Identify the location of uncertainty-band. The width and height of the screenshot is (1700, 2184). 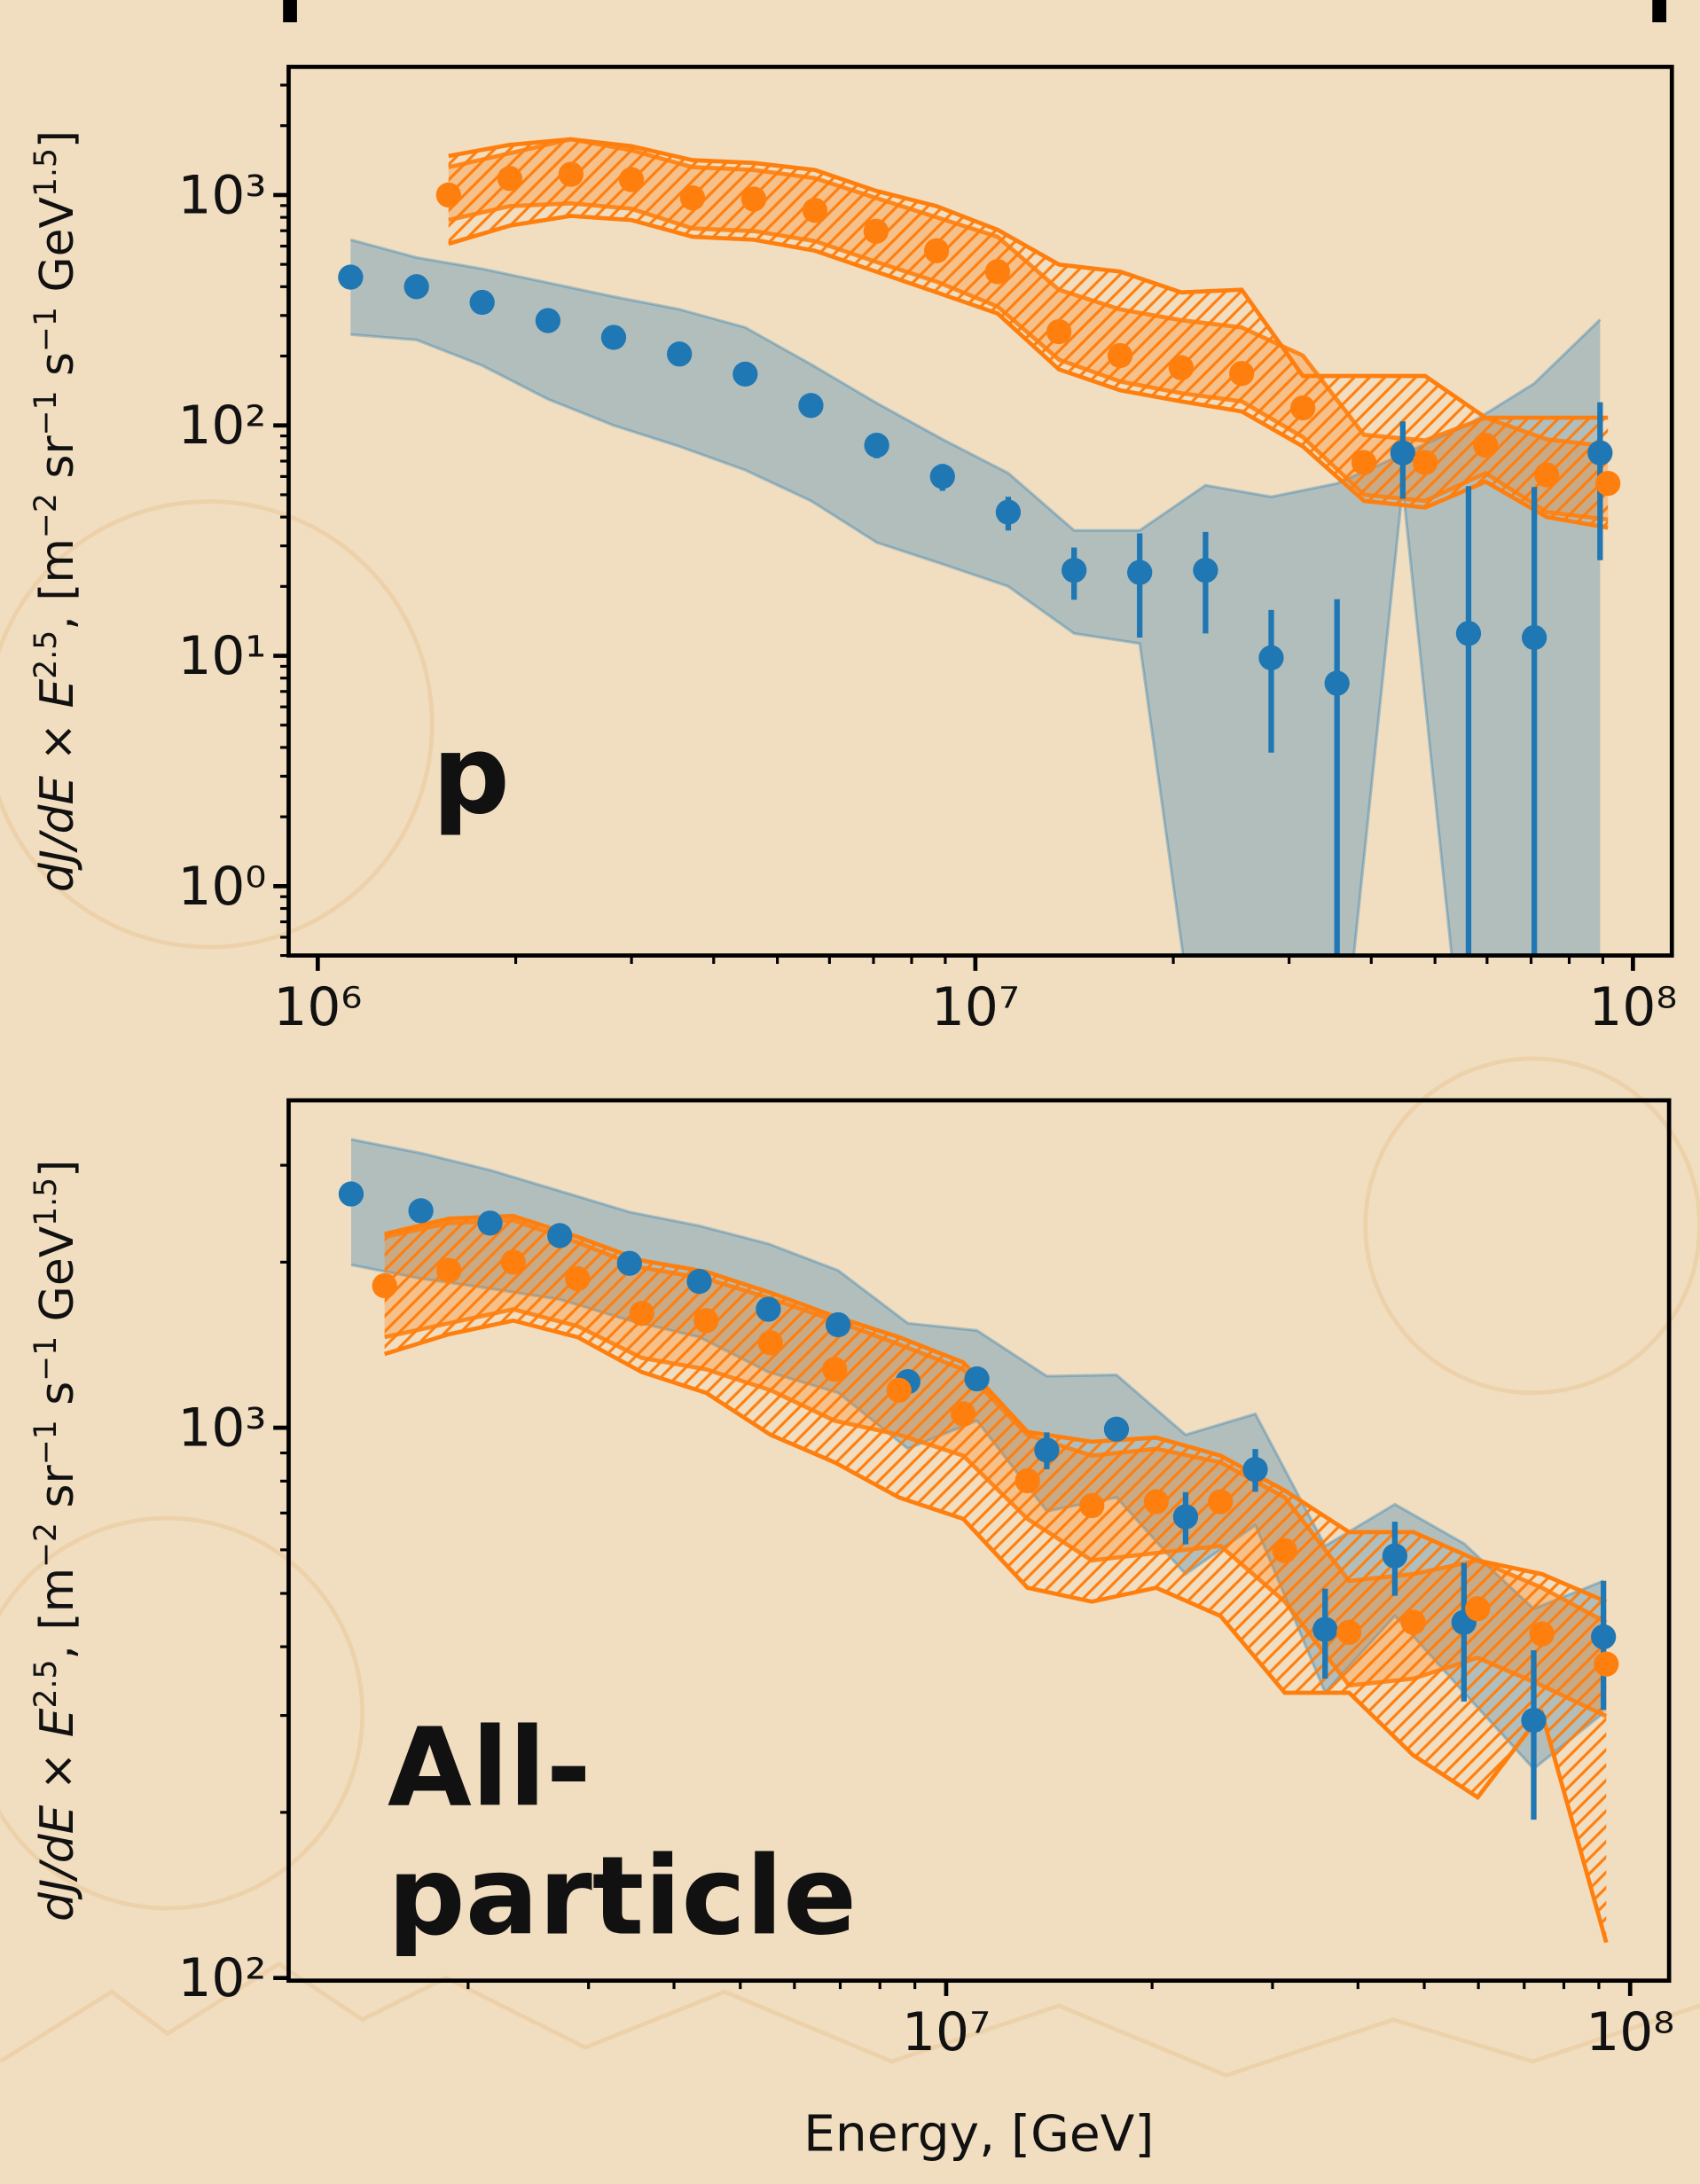
(1028, 329).